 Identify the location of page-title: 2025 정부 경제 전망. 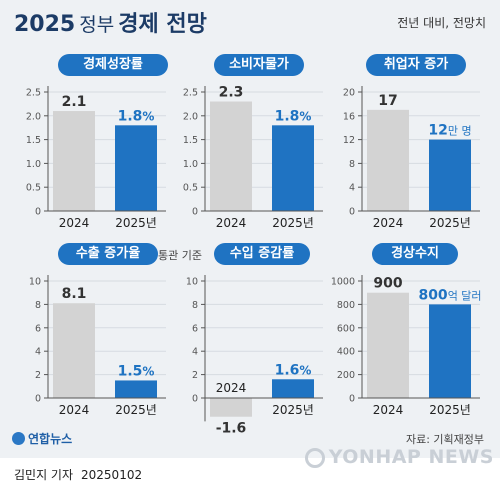
(110, 22).